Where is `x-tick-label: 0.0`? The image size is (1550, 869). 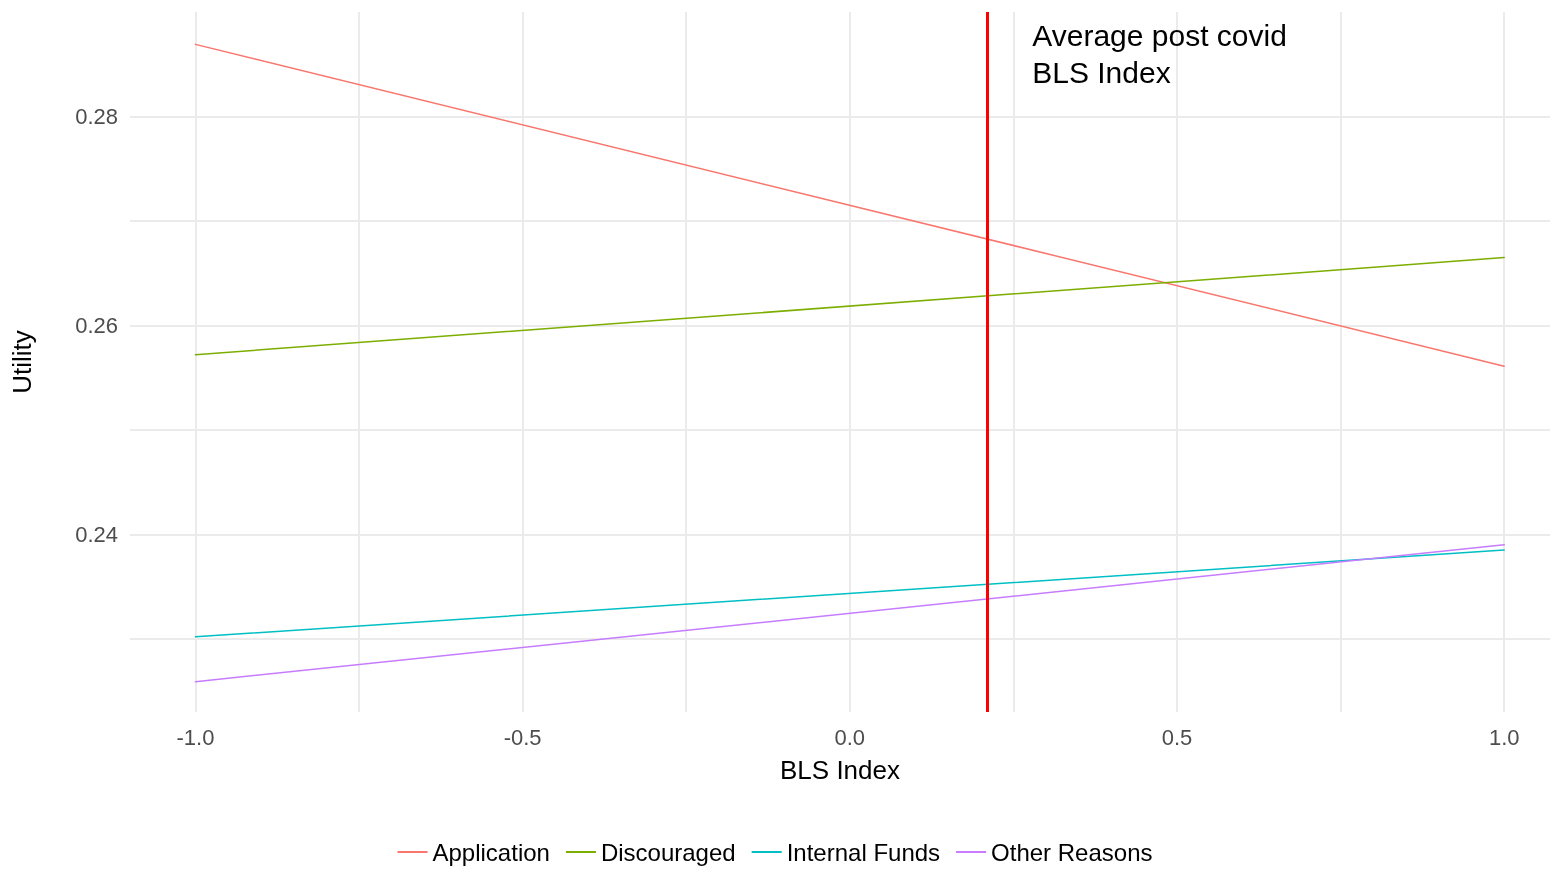
x-tick-label: 0.0 is located at coordinates (850, 737).